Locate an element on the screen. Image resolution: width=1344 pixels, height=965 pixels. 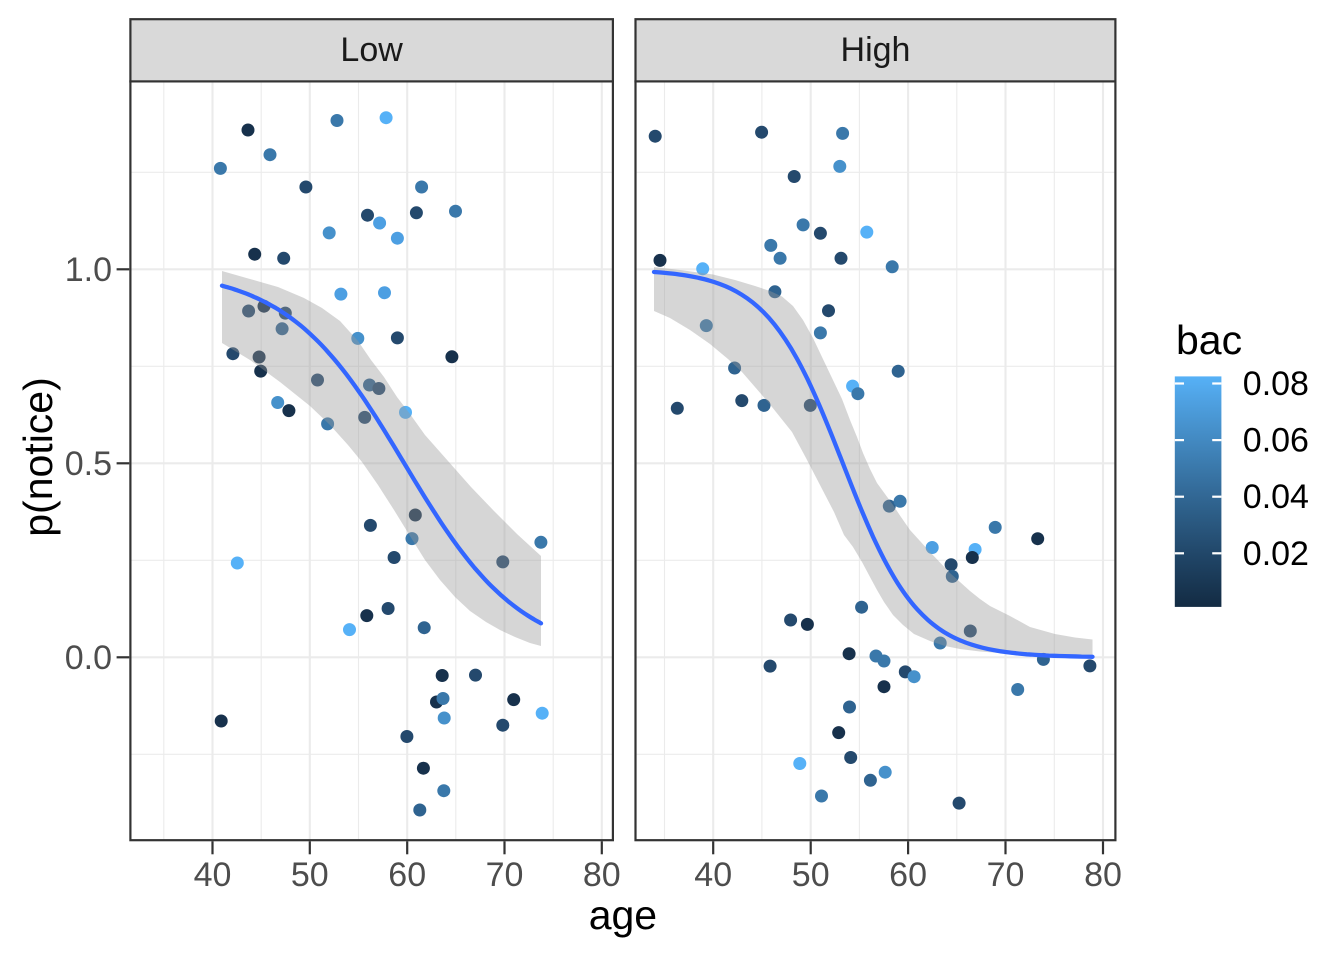
svg-text: age is located at coordinates (623, 915).